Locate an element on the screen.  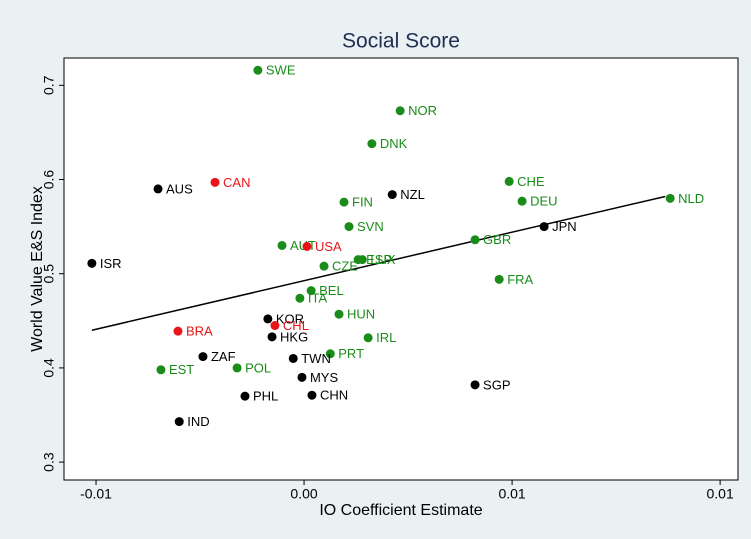
point-label: IRL is located at coordinates (386, 337).